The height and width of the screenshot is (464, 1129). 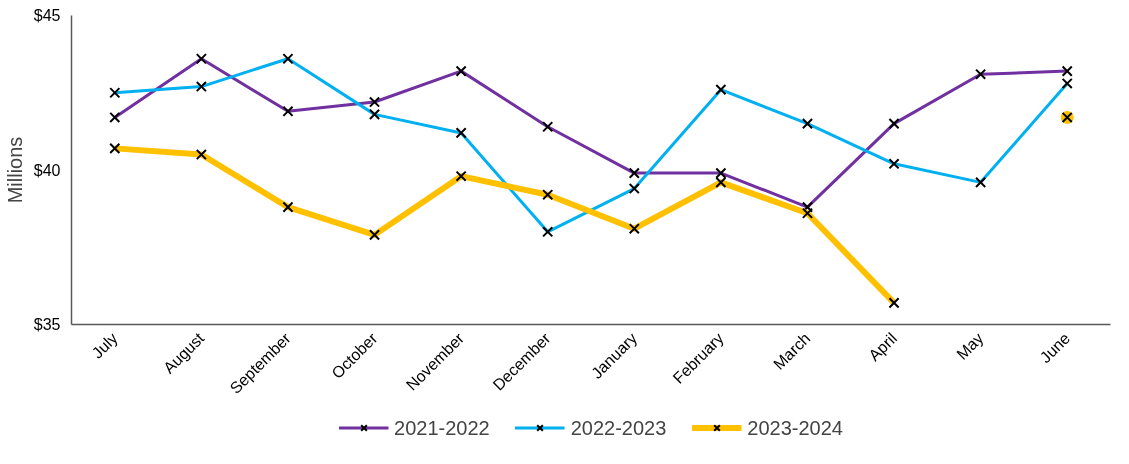 I want to click on x-tick-label: July, so click(x=104, y=345).